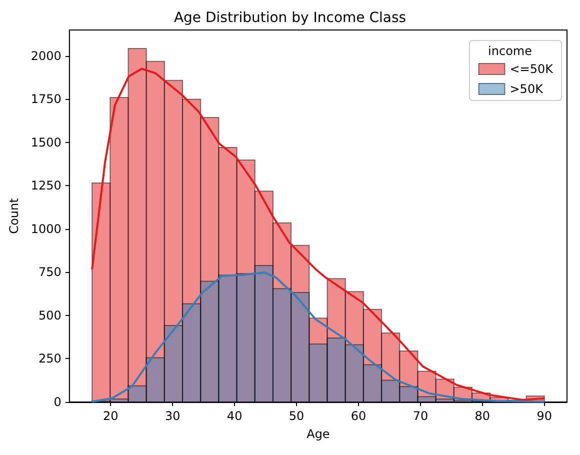  I want to click on x-tick-label: 70, so click(420, 416).